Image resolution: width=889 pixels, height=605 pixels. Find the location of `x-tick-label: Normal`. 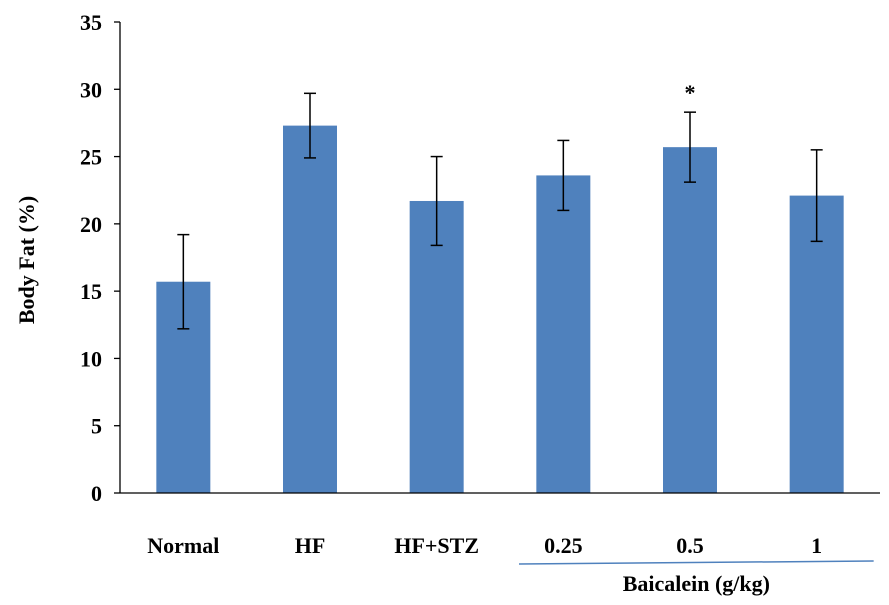

x-tick-label: Normal is located at coordinates (183, 545).